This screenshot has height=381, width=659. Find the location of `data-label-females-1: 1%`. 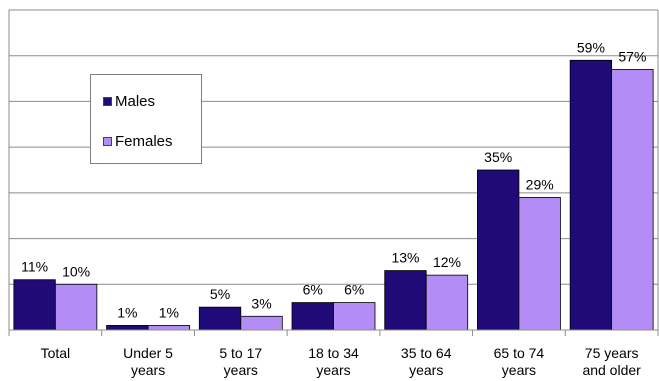

data-label-females-1: 1% is located at coordinates (169, 312).